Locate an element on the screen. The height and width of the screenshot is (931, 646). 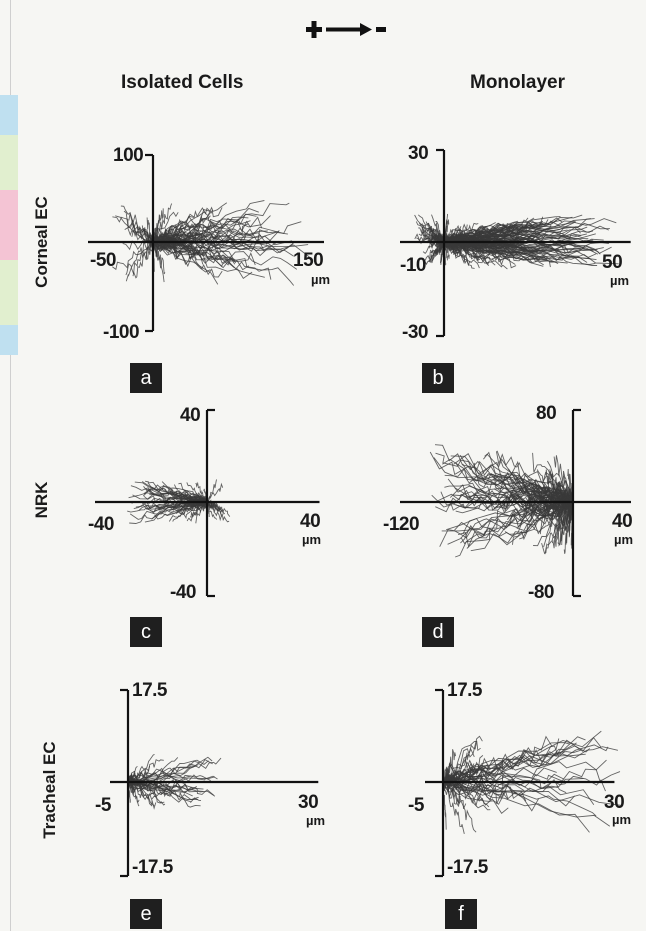
minus-bar is located at coordinates (381, 29).